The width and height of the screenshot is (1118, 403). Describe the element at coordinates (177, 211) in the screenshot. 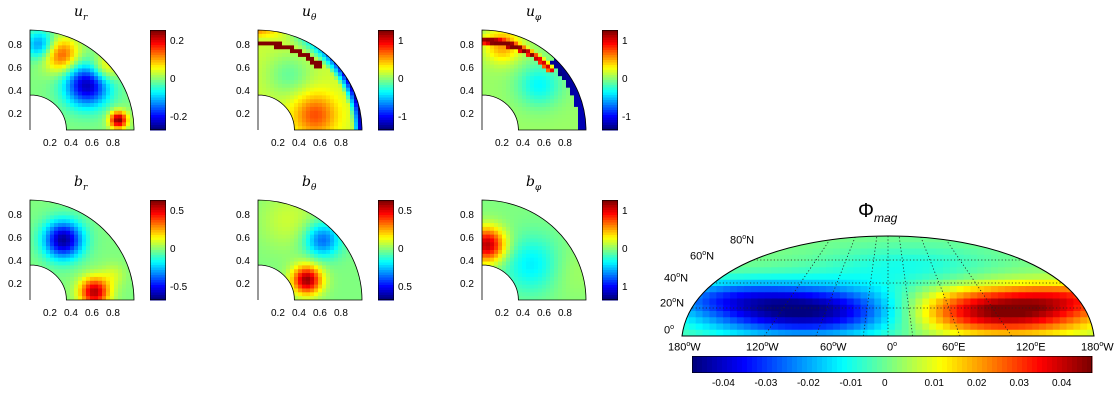

I see `colorbar-tick-label: 0.5` at that location.